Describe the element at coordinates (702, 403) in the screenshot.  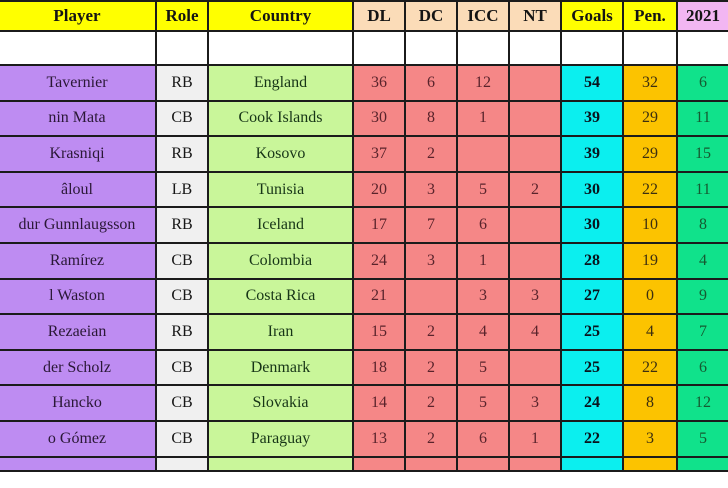
I see `year-2021-cell: 12` at that location.